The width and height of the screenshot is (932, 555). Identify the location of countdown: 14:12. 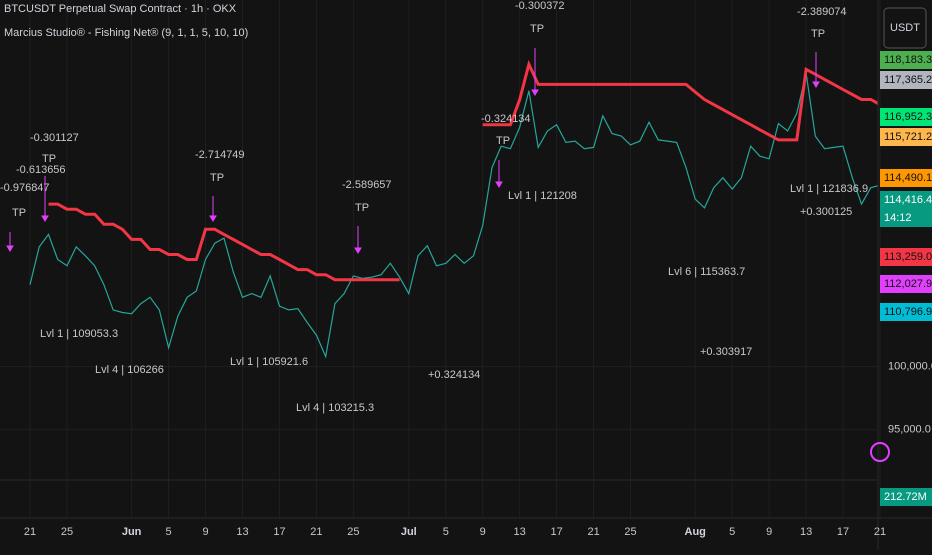
(898, 218).